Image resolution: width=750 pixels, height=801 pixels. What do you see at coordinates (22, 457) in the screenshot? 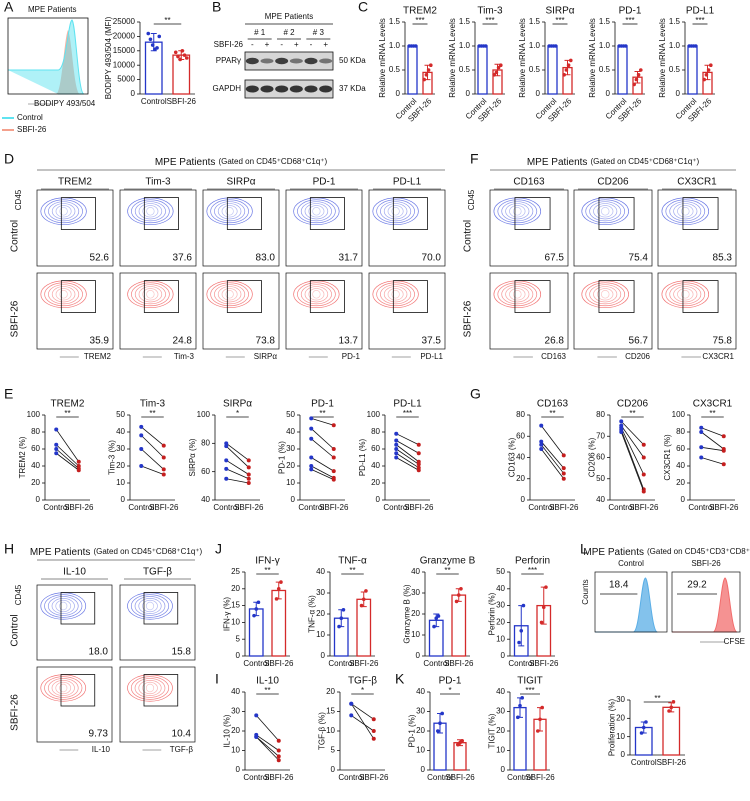
I see `y-axis-label: TREM2 (%)` at bounding box center [22, 457].